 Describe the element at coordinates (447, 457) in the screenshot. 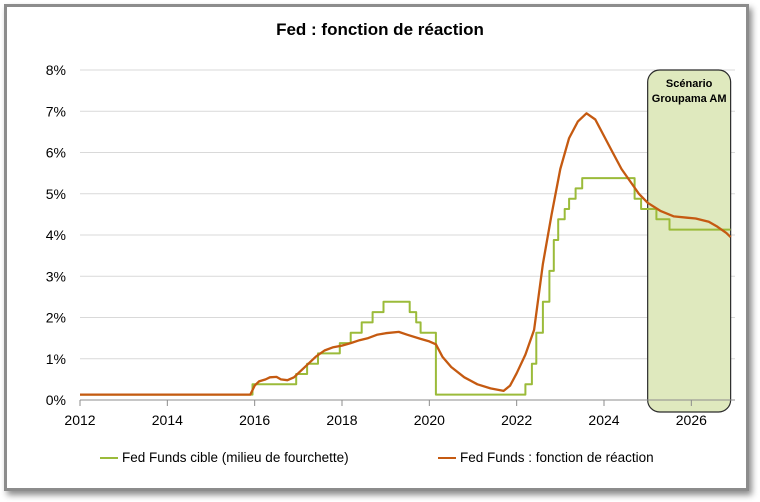

I see `legend-swatch-reaction-function` at that location.